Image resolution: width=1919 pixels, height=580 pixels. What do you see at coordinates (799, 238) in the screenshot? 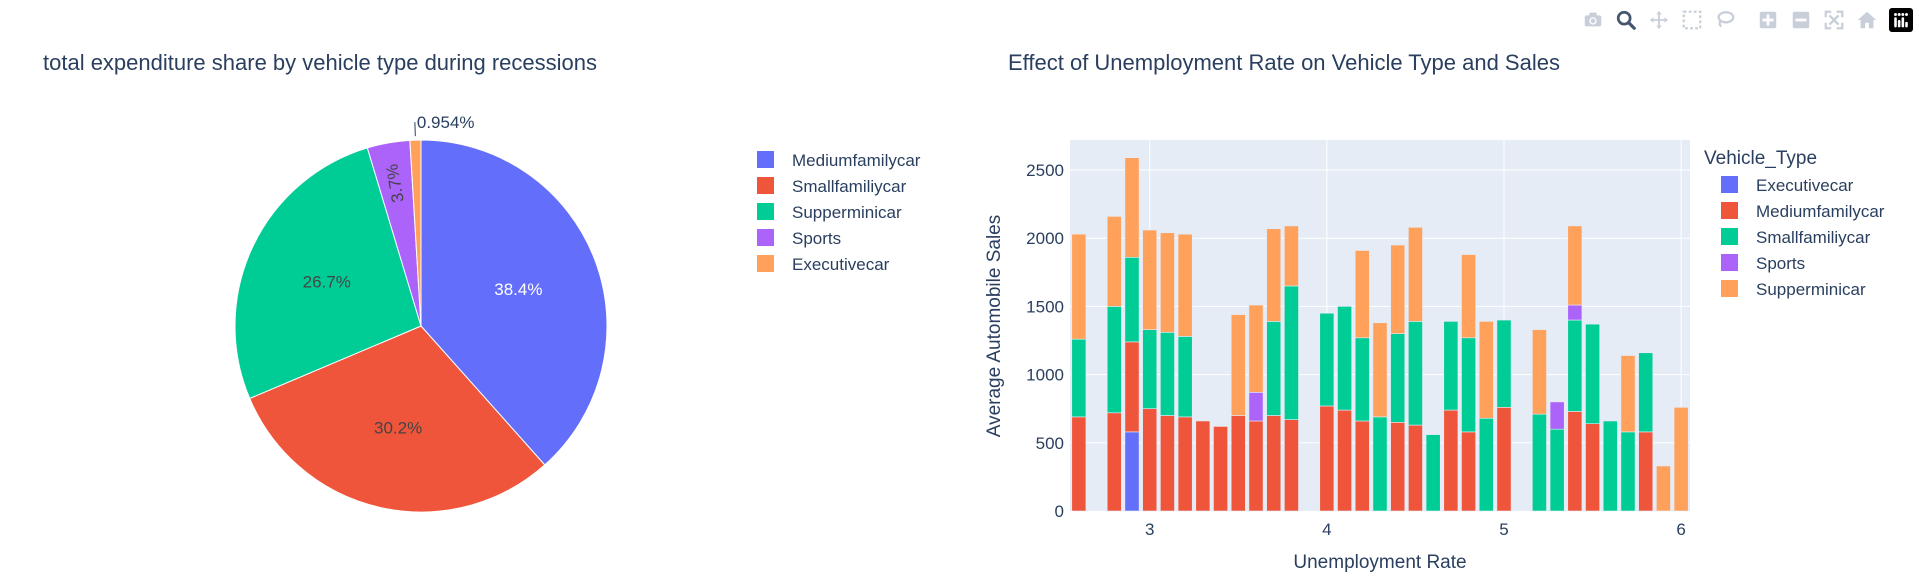
I see `pie-legend-item-sports: Sports` at bounding box center [799, 238].